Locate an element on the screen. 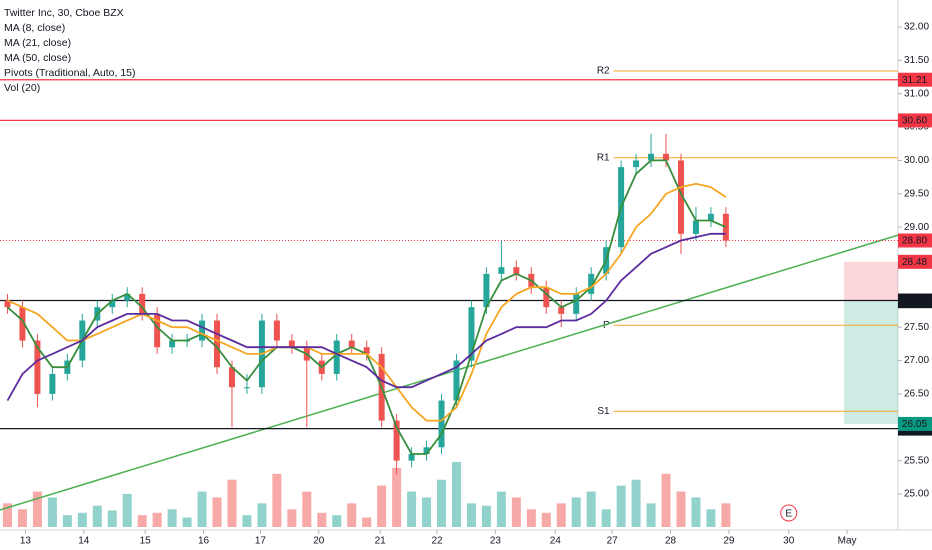  legend-entry: Vol (20) is located at coordinates (22, 88).